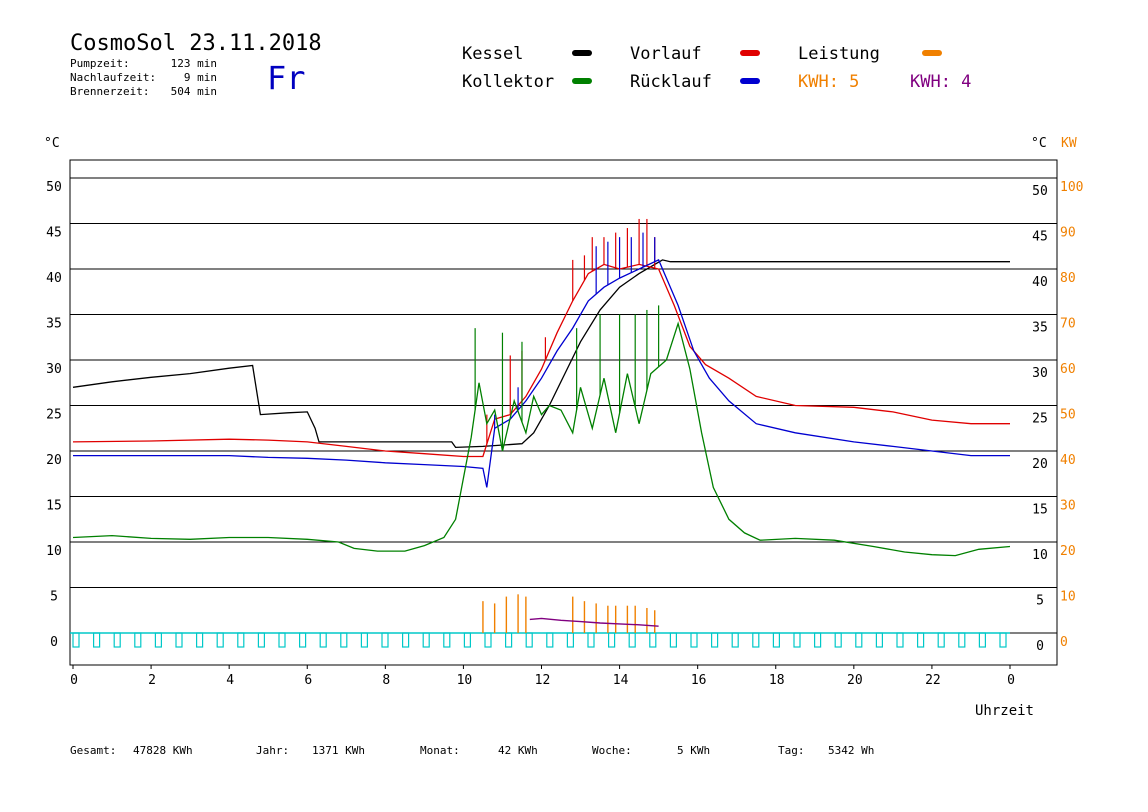 This screenshot has height=812, width=1148. Describe the element at coordinates (54, 460) in the screenshot. I see `y-tick-left: 20` at that location.